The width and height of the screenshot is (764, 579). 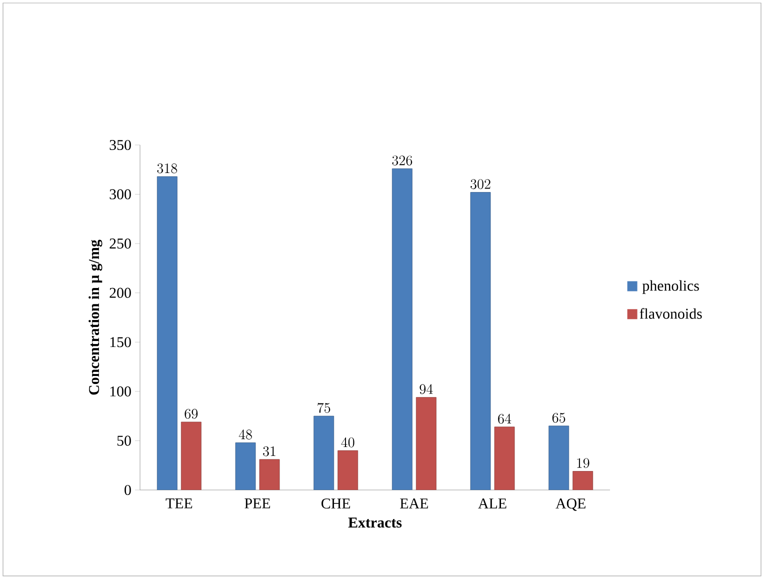 I want to click on y-tick-label: 200, so click(x=120, y=293).